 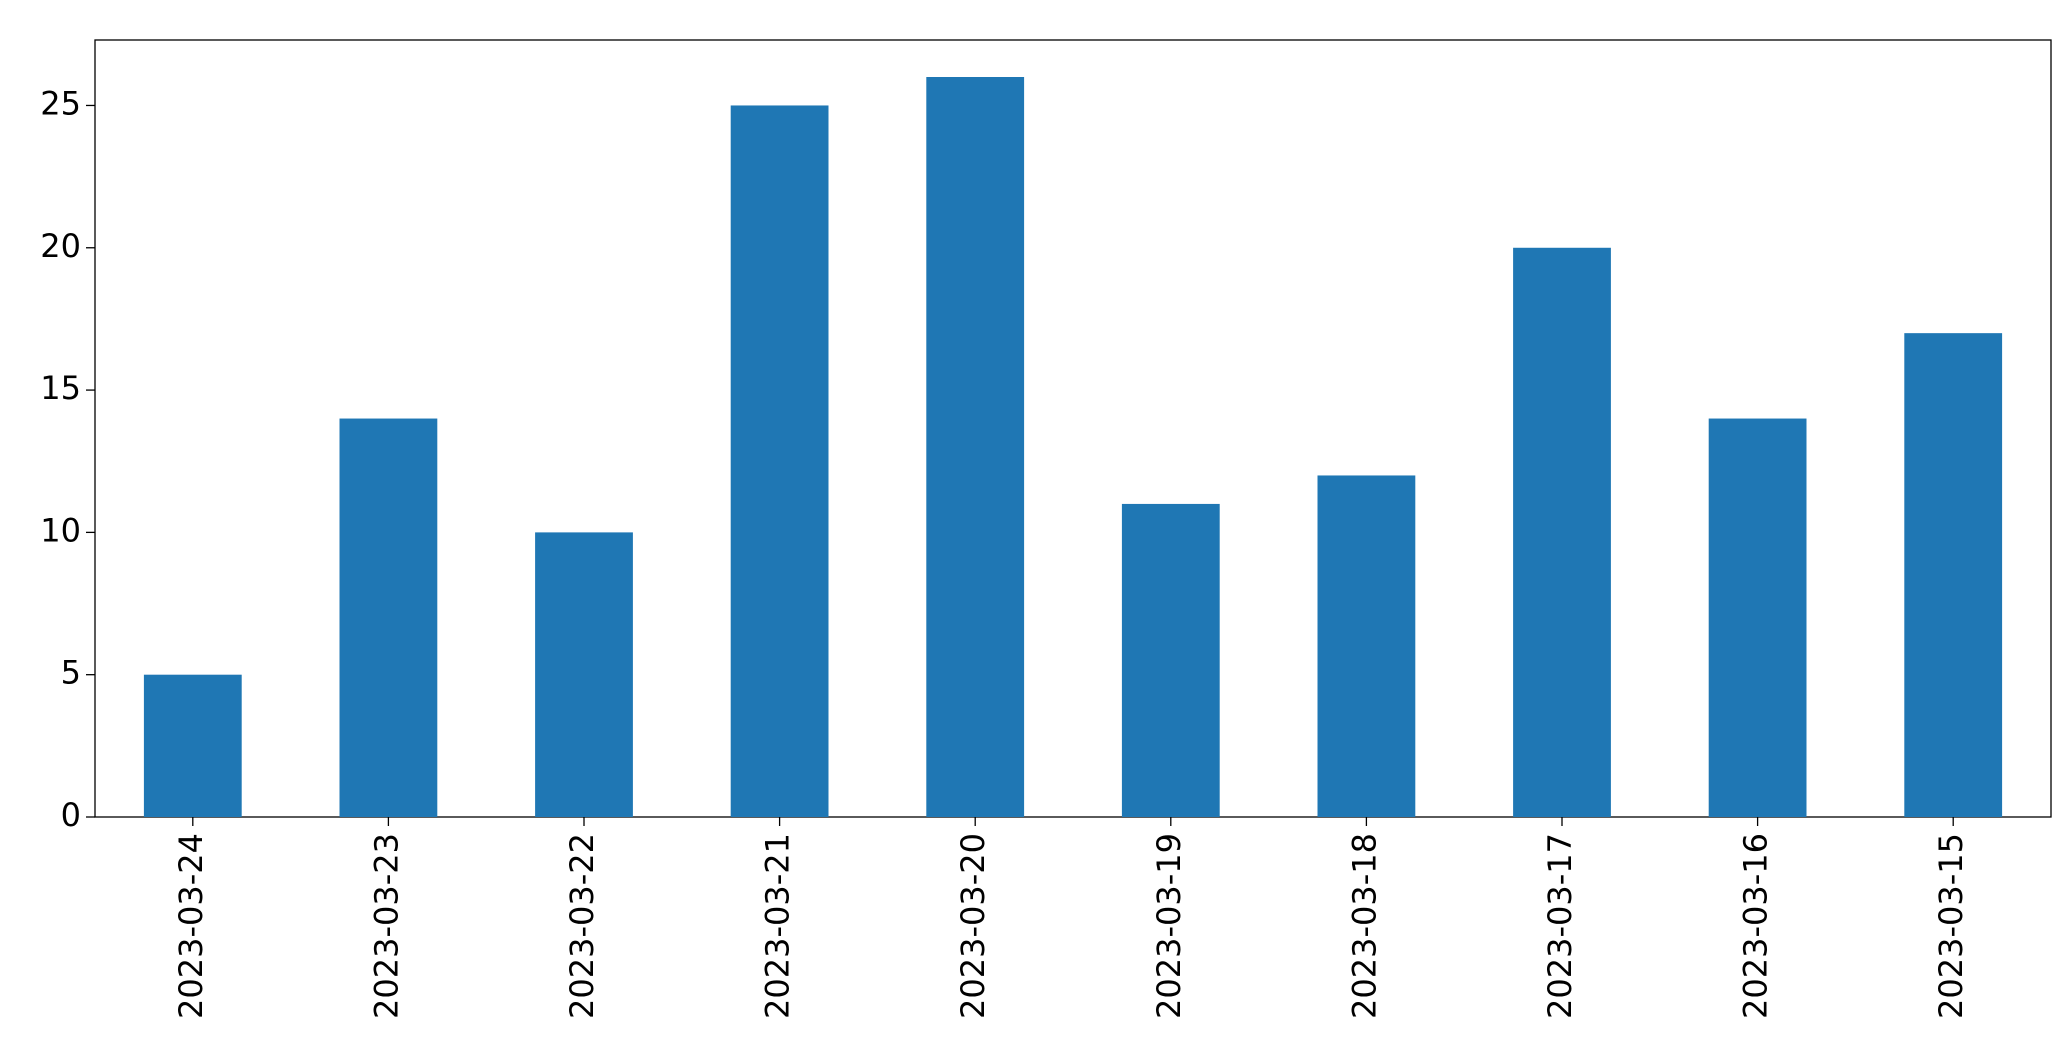 I want to click on x-tick-label: 2023-03-15, so click(x=1951, y=926).